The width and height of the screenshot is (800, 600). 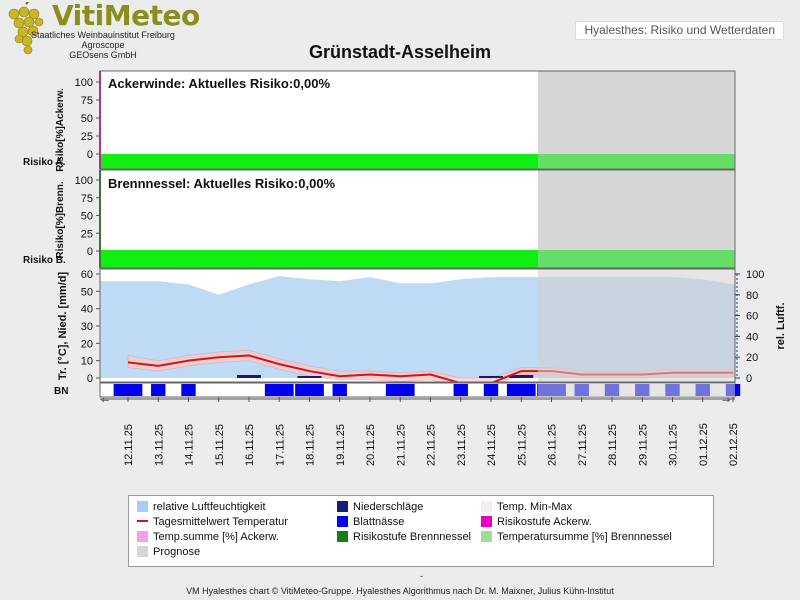 I want to click on y-tick-label-left: 40, so click(x=87, y=310).